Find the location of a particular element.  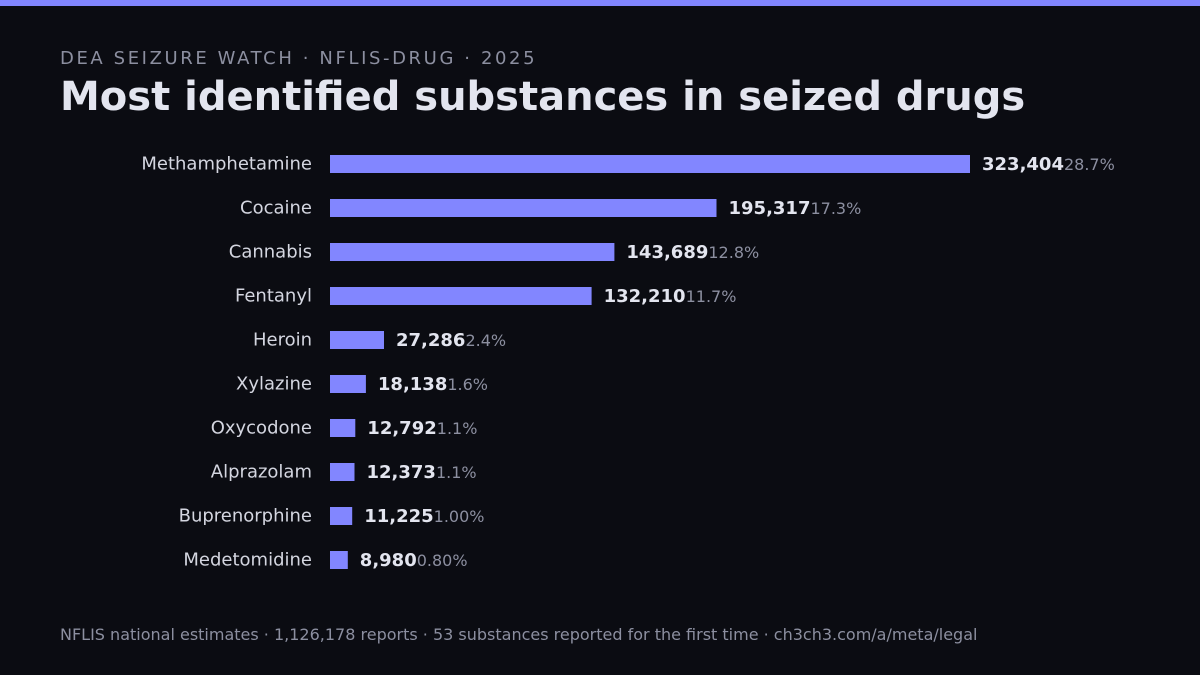

category-label: Cocaine is located at coordinates (276, 208).